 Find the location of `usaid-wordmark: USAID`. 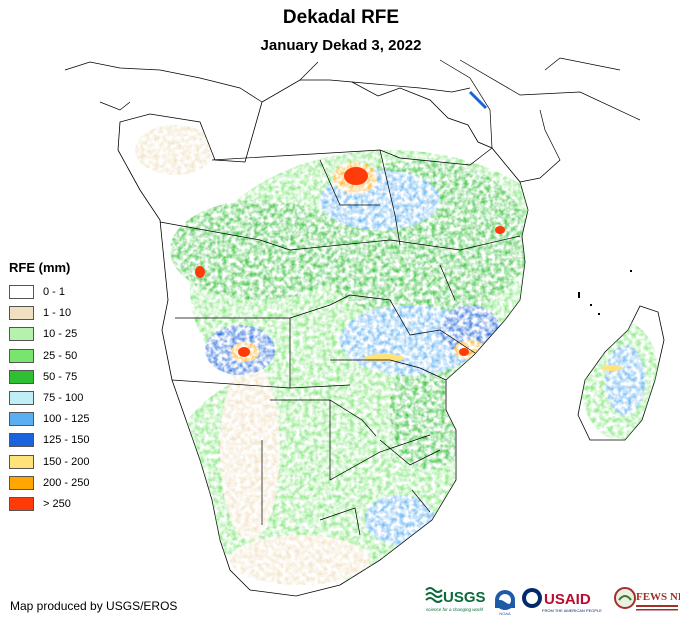

usaid-wordmark: USAID is located at coordinates (567, 599).